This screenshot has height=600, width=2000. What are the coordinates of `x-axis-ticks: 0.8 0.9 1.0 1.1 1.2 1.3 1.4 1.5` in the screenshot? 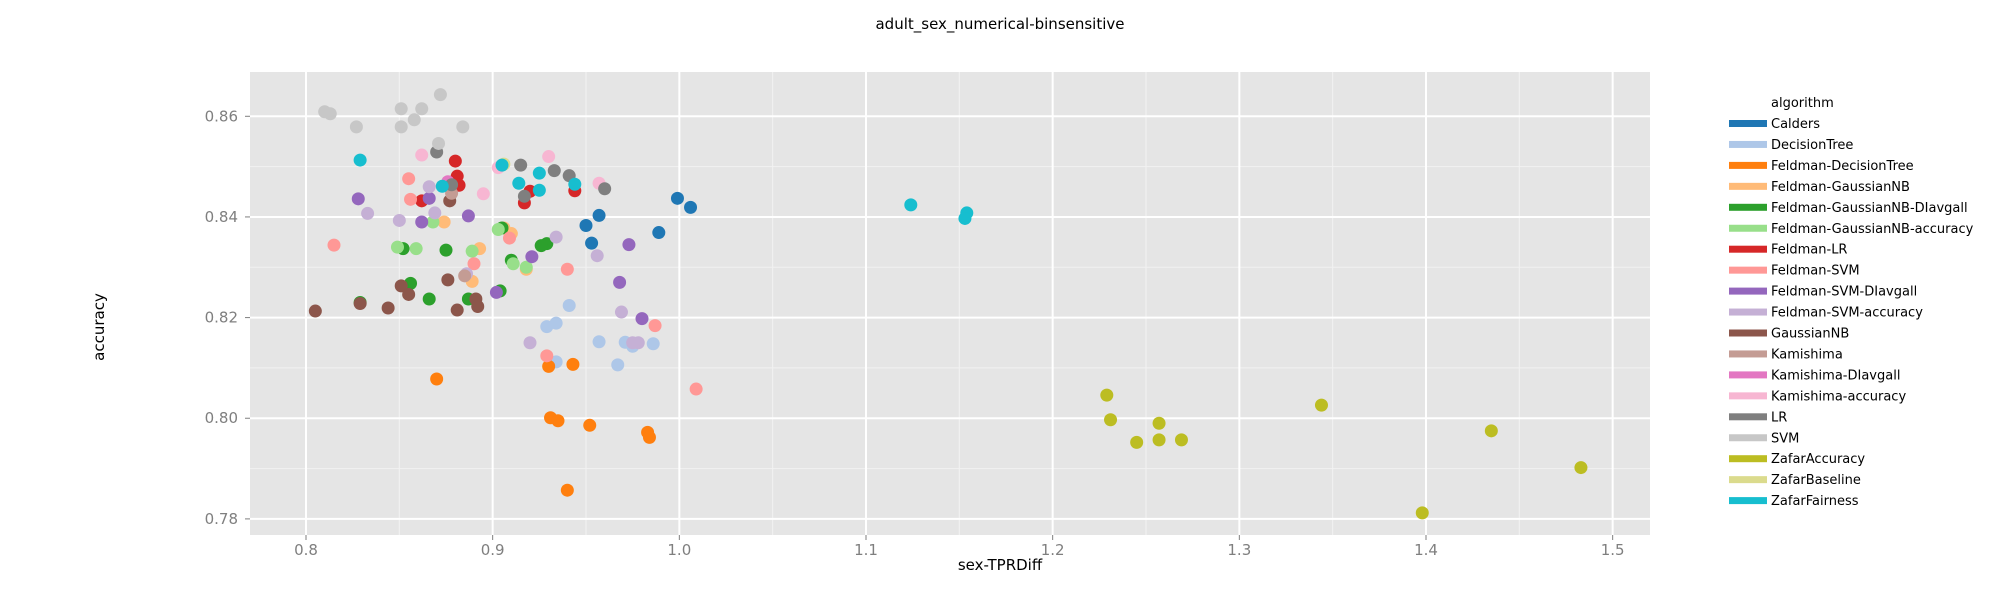 It's located at (959, 547).